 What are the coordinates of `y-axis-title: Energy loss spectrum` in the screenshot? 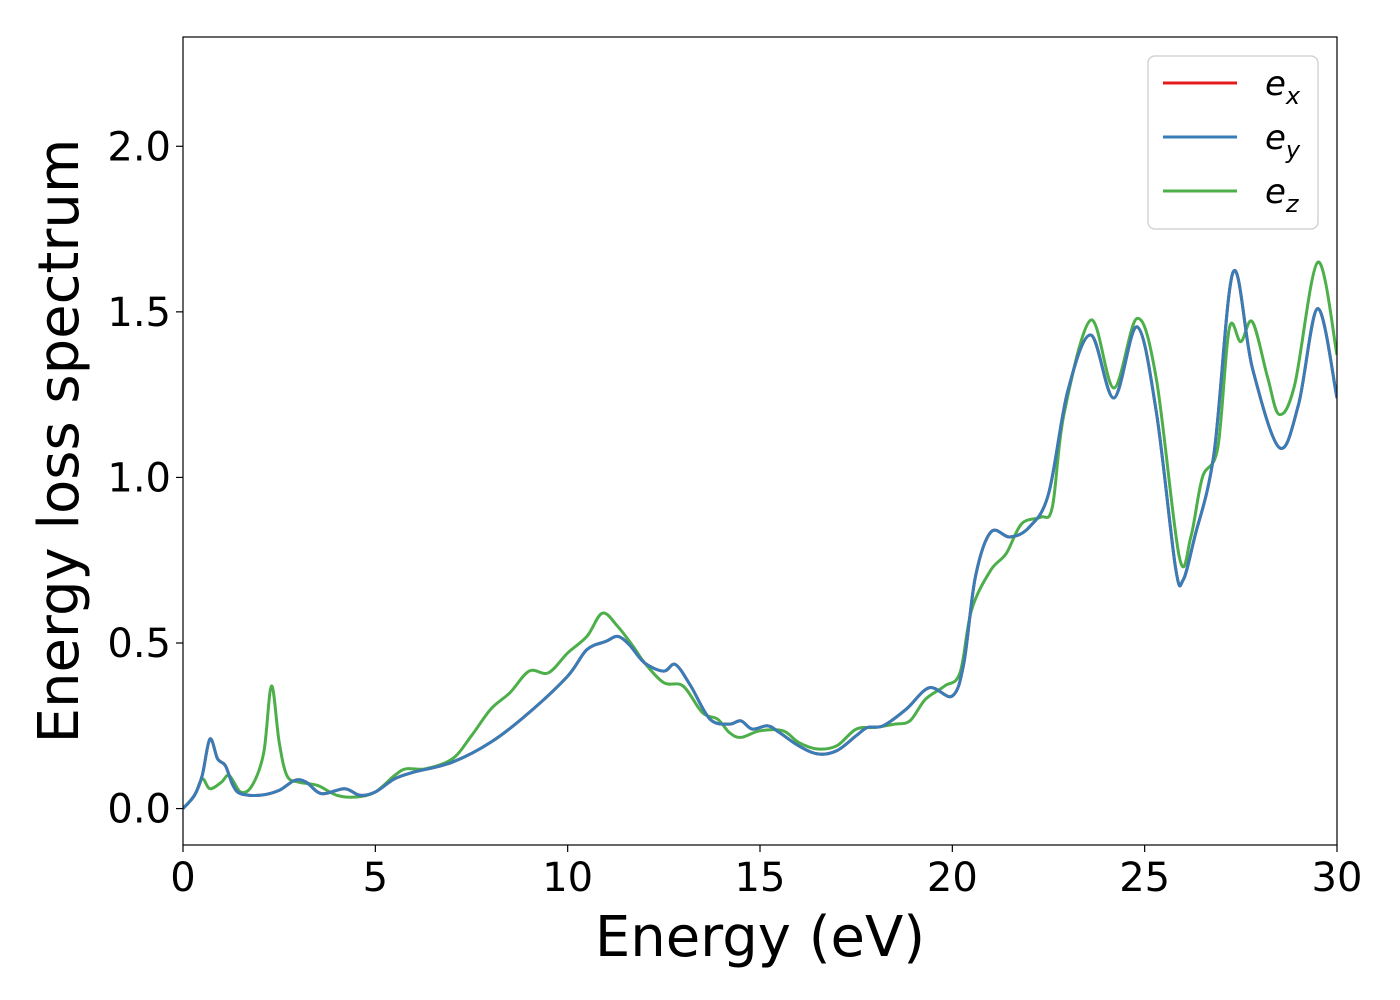 It's located at (59, 441).